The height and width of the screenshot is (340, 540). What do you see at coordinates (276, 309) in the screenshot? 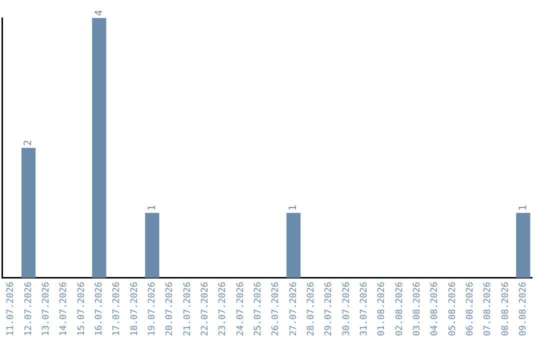
I see `x-tick-label: 26.07.2026` at bounding box center [276, 309].